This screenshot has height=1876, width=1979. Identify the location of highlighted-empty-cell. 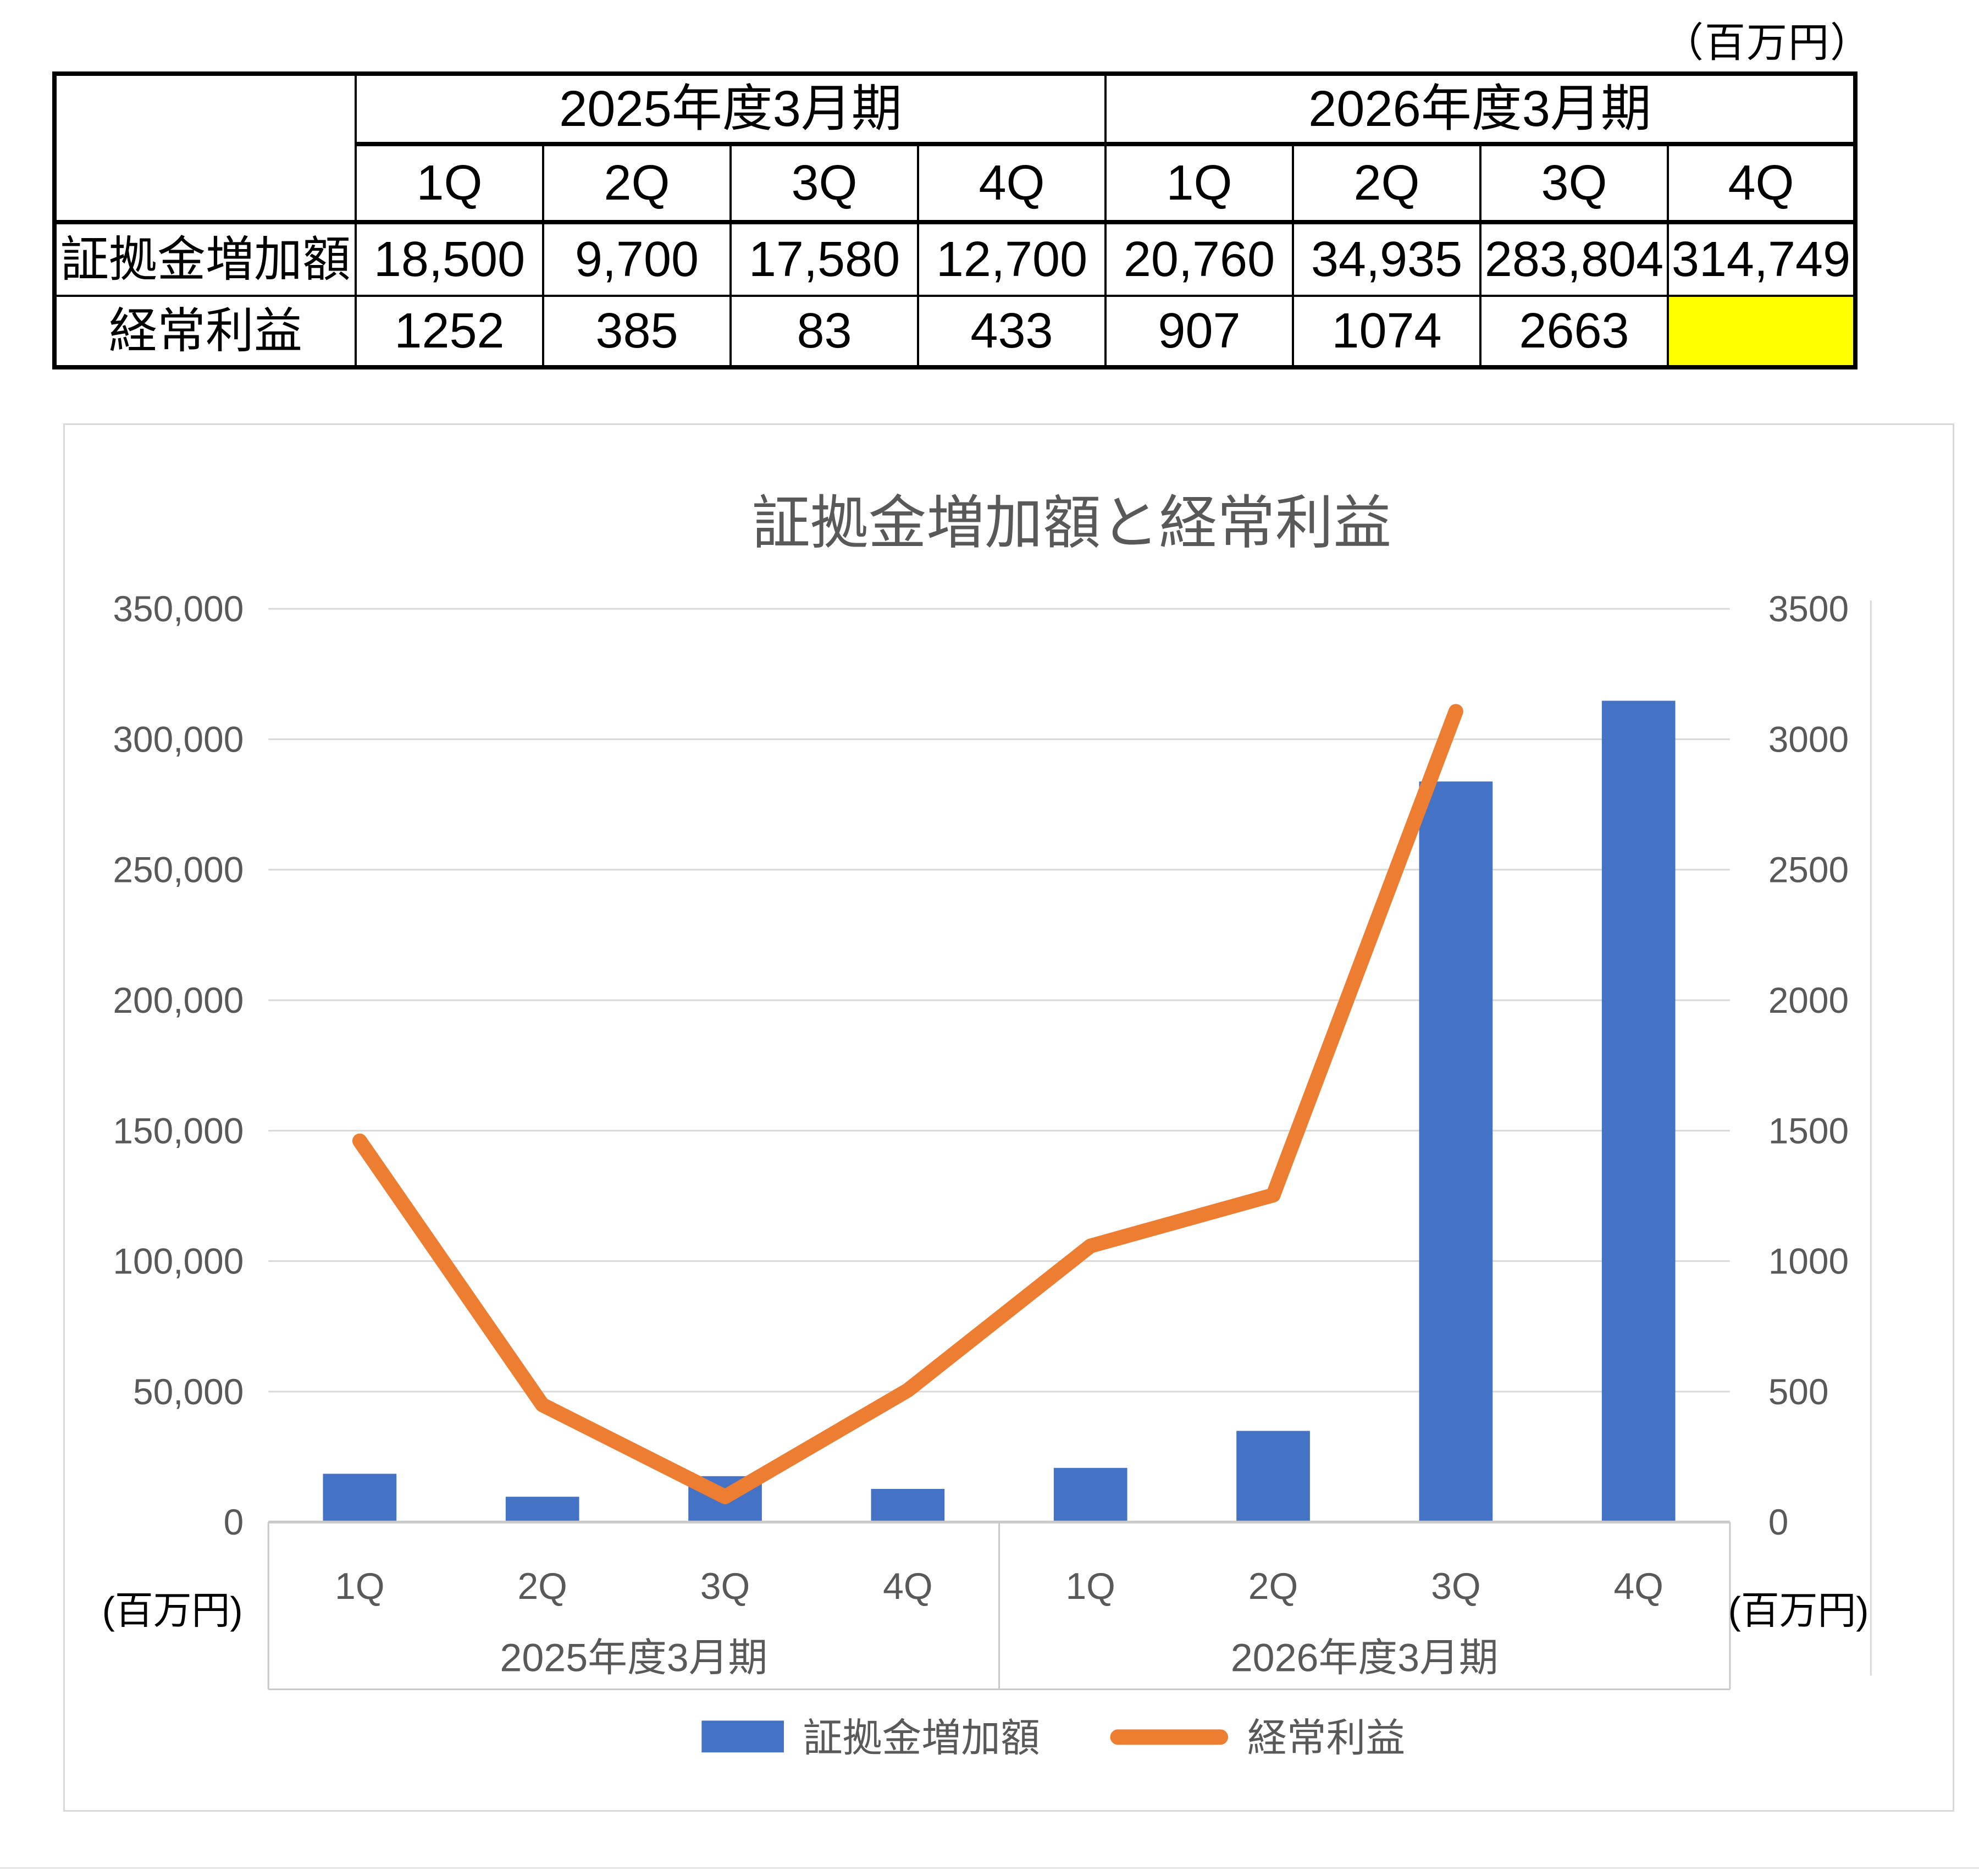
(1761, 331).